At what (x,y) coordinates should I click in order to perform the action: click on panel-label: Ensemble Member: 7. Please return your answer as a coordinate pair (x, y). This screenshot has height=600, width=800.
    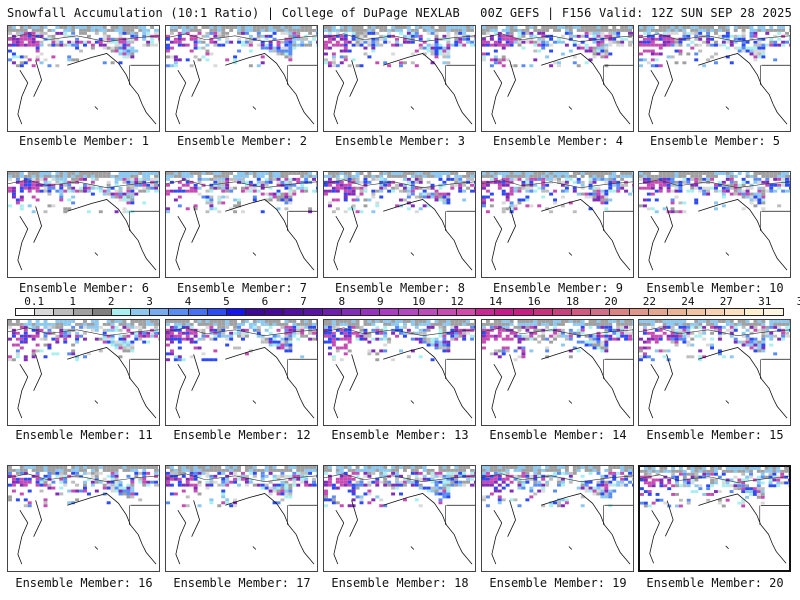
    Looking at the image, I should click on (242, 288).